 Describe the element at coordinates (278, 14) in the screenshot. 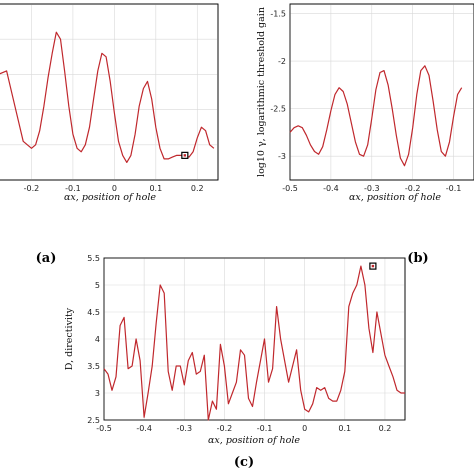

I see `y-tick-label: -1.5` at that location.